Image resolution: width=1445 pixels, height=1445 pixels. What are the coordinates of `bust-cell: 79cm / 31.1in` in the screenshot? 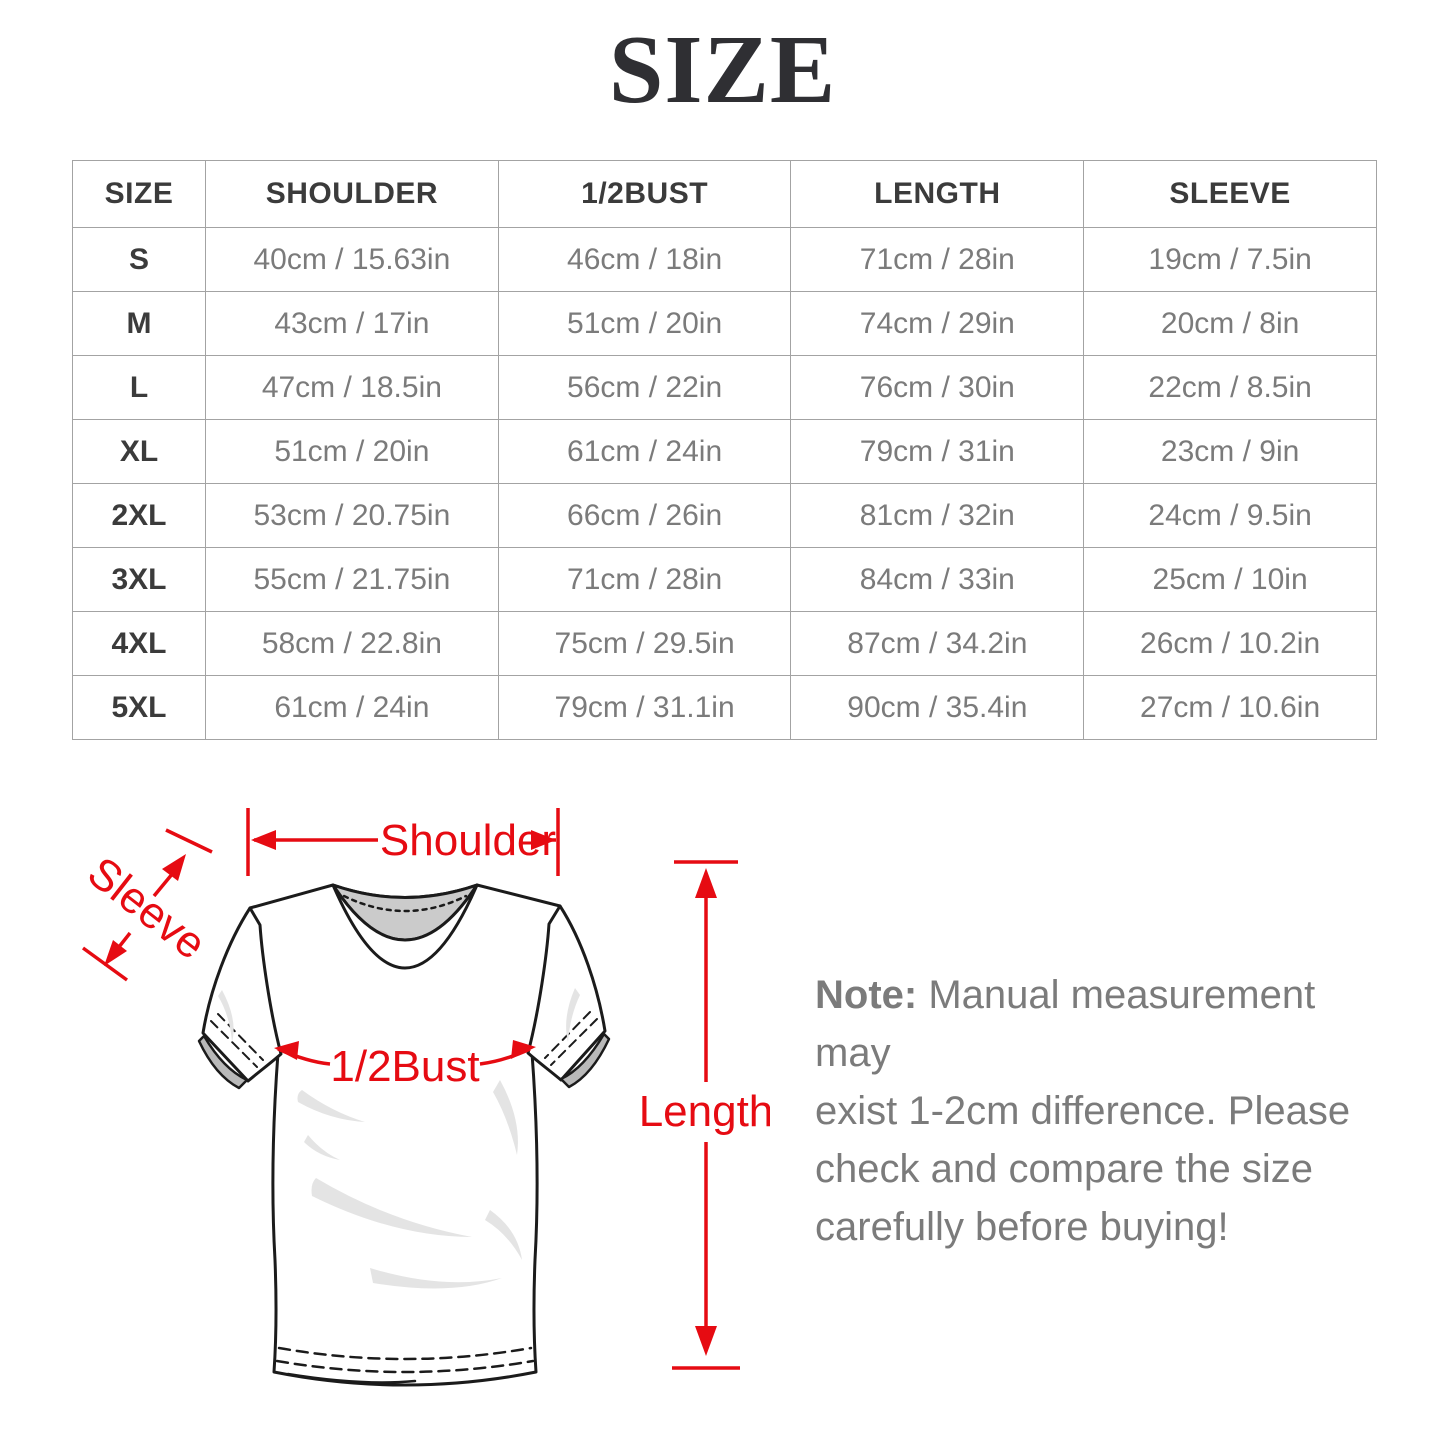 It's located at (644, 707).